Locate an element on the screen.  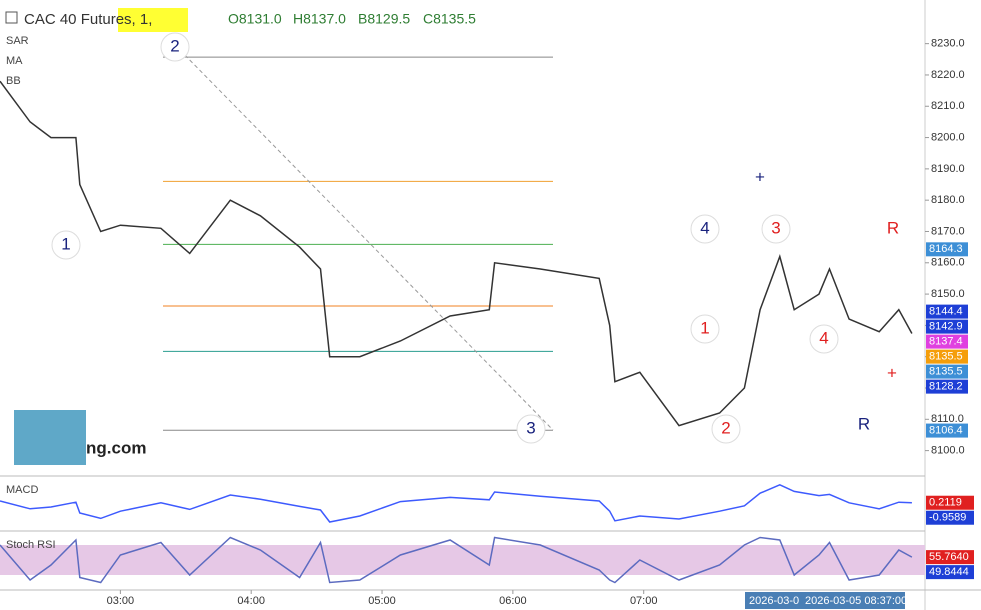
price-tag-label: 8137.4 is located at coordinates (946, 342).